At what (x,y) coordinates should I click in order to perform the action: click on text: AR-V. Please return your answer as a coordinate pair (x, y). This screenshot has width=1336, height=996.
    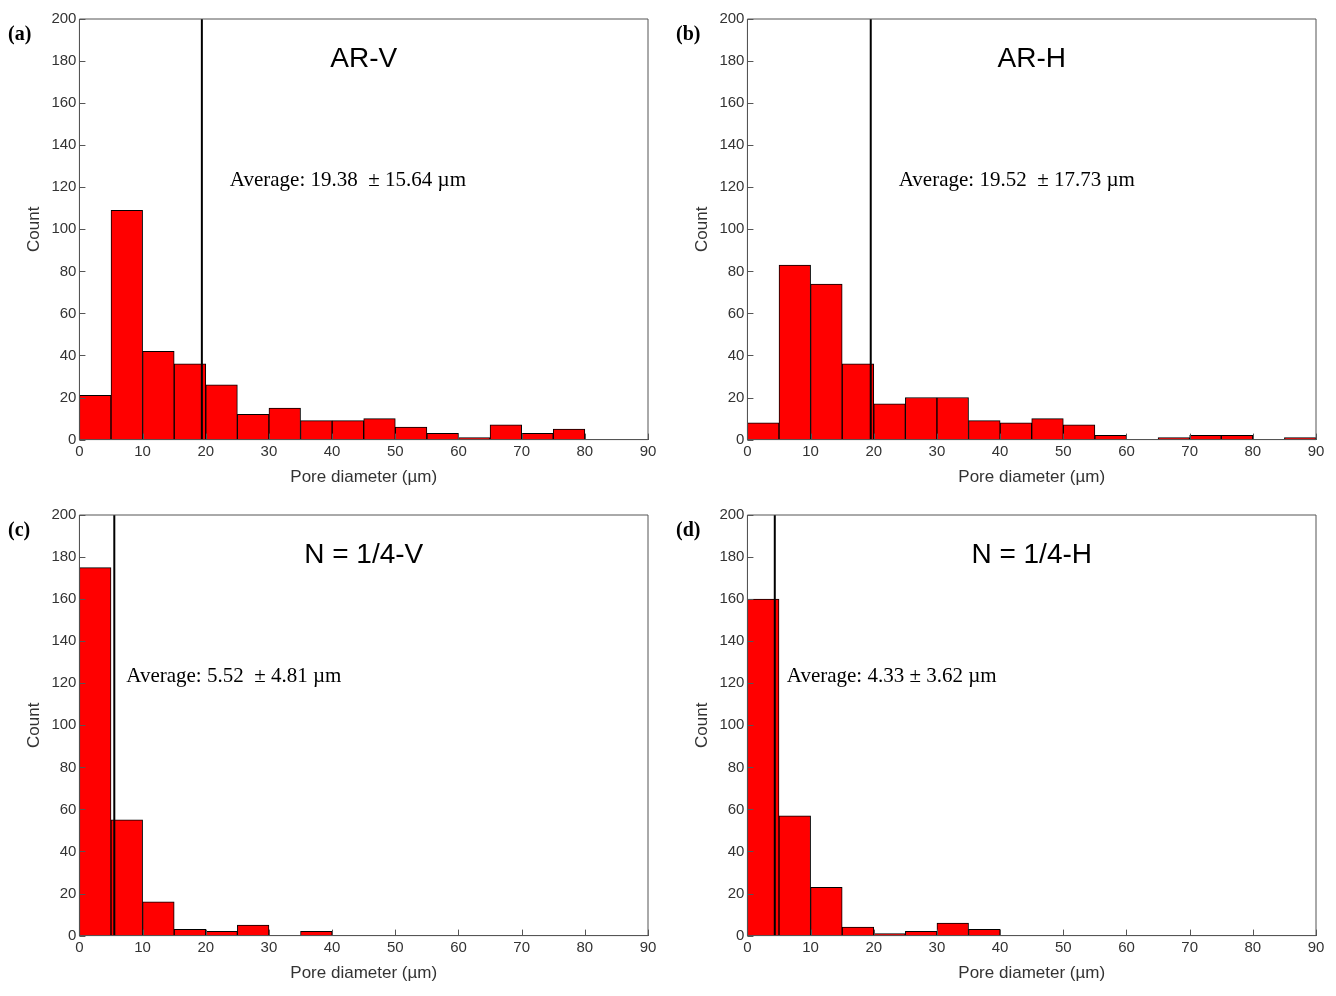
    Looking at the image, I should click on (364, 57).